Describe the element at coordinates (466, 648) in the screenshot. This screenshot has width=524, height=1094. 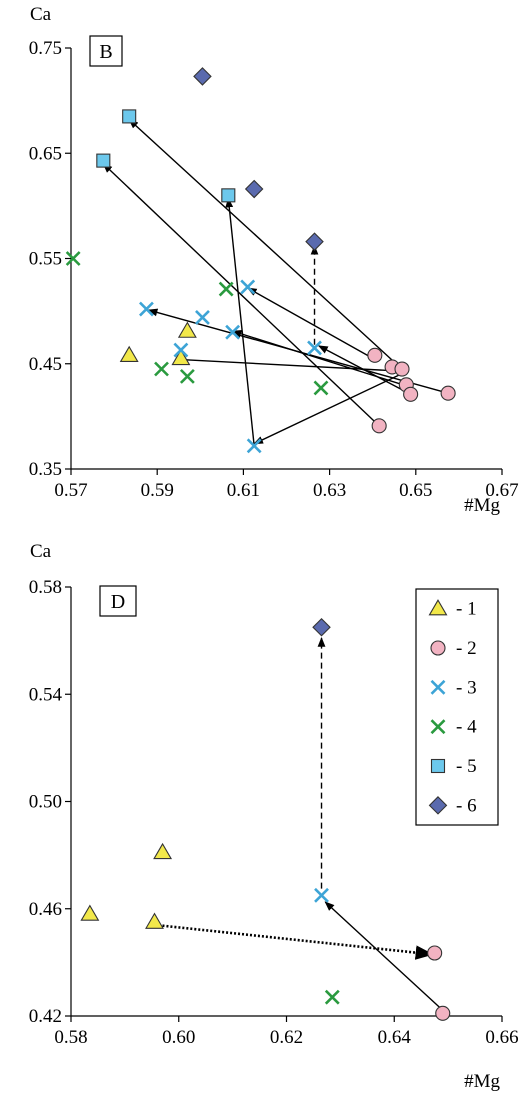
I see `legend-label: - 2` at that location.